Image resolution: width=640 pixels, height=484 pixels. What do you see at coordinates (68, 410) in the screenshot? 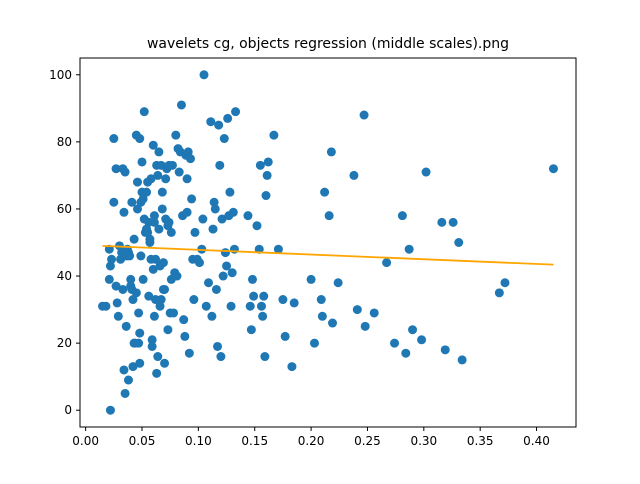
I see `y-tick-label: 0` at bounding box center [68, 410].